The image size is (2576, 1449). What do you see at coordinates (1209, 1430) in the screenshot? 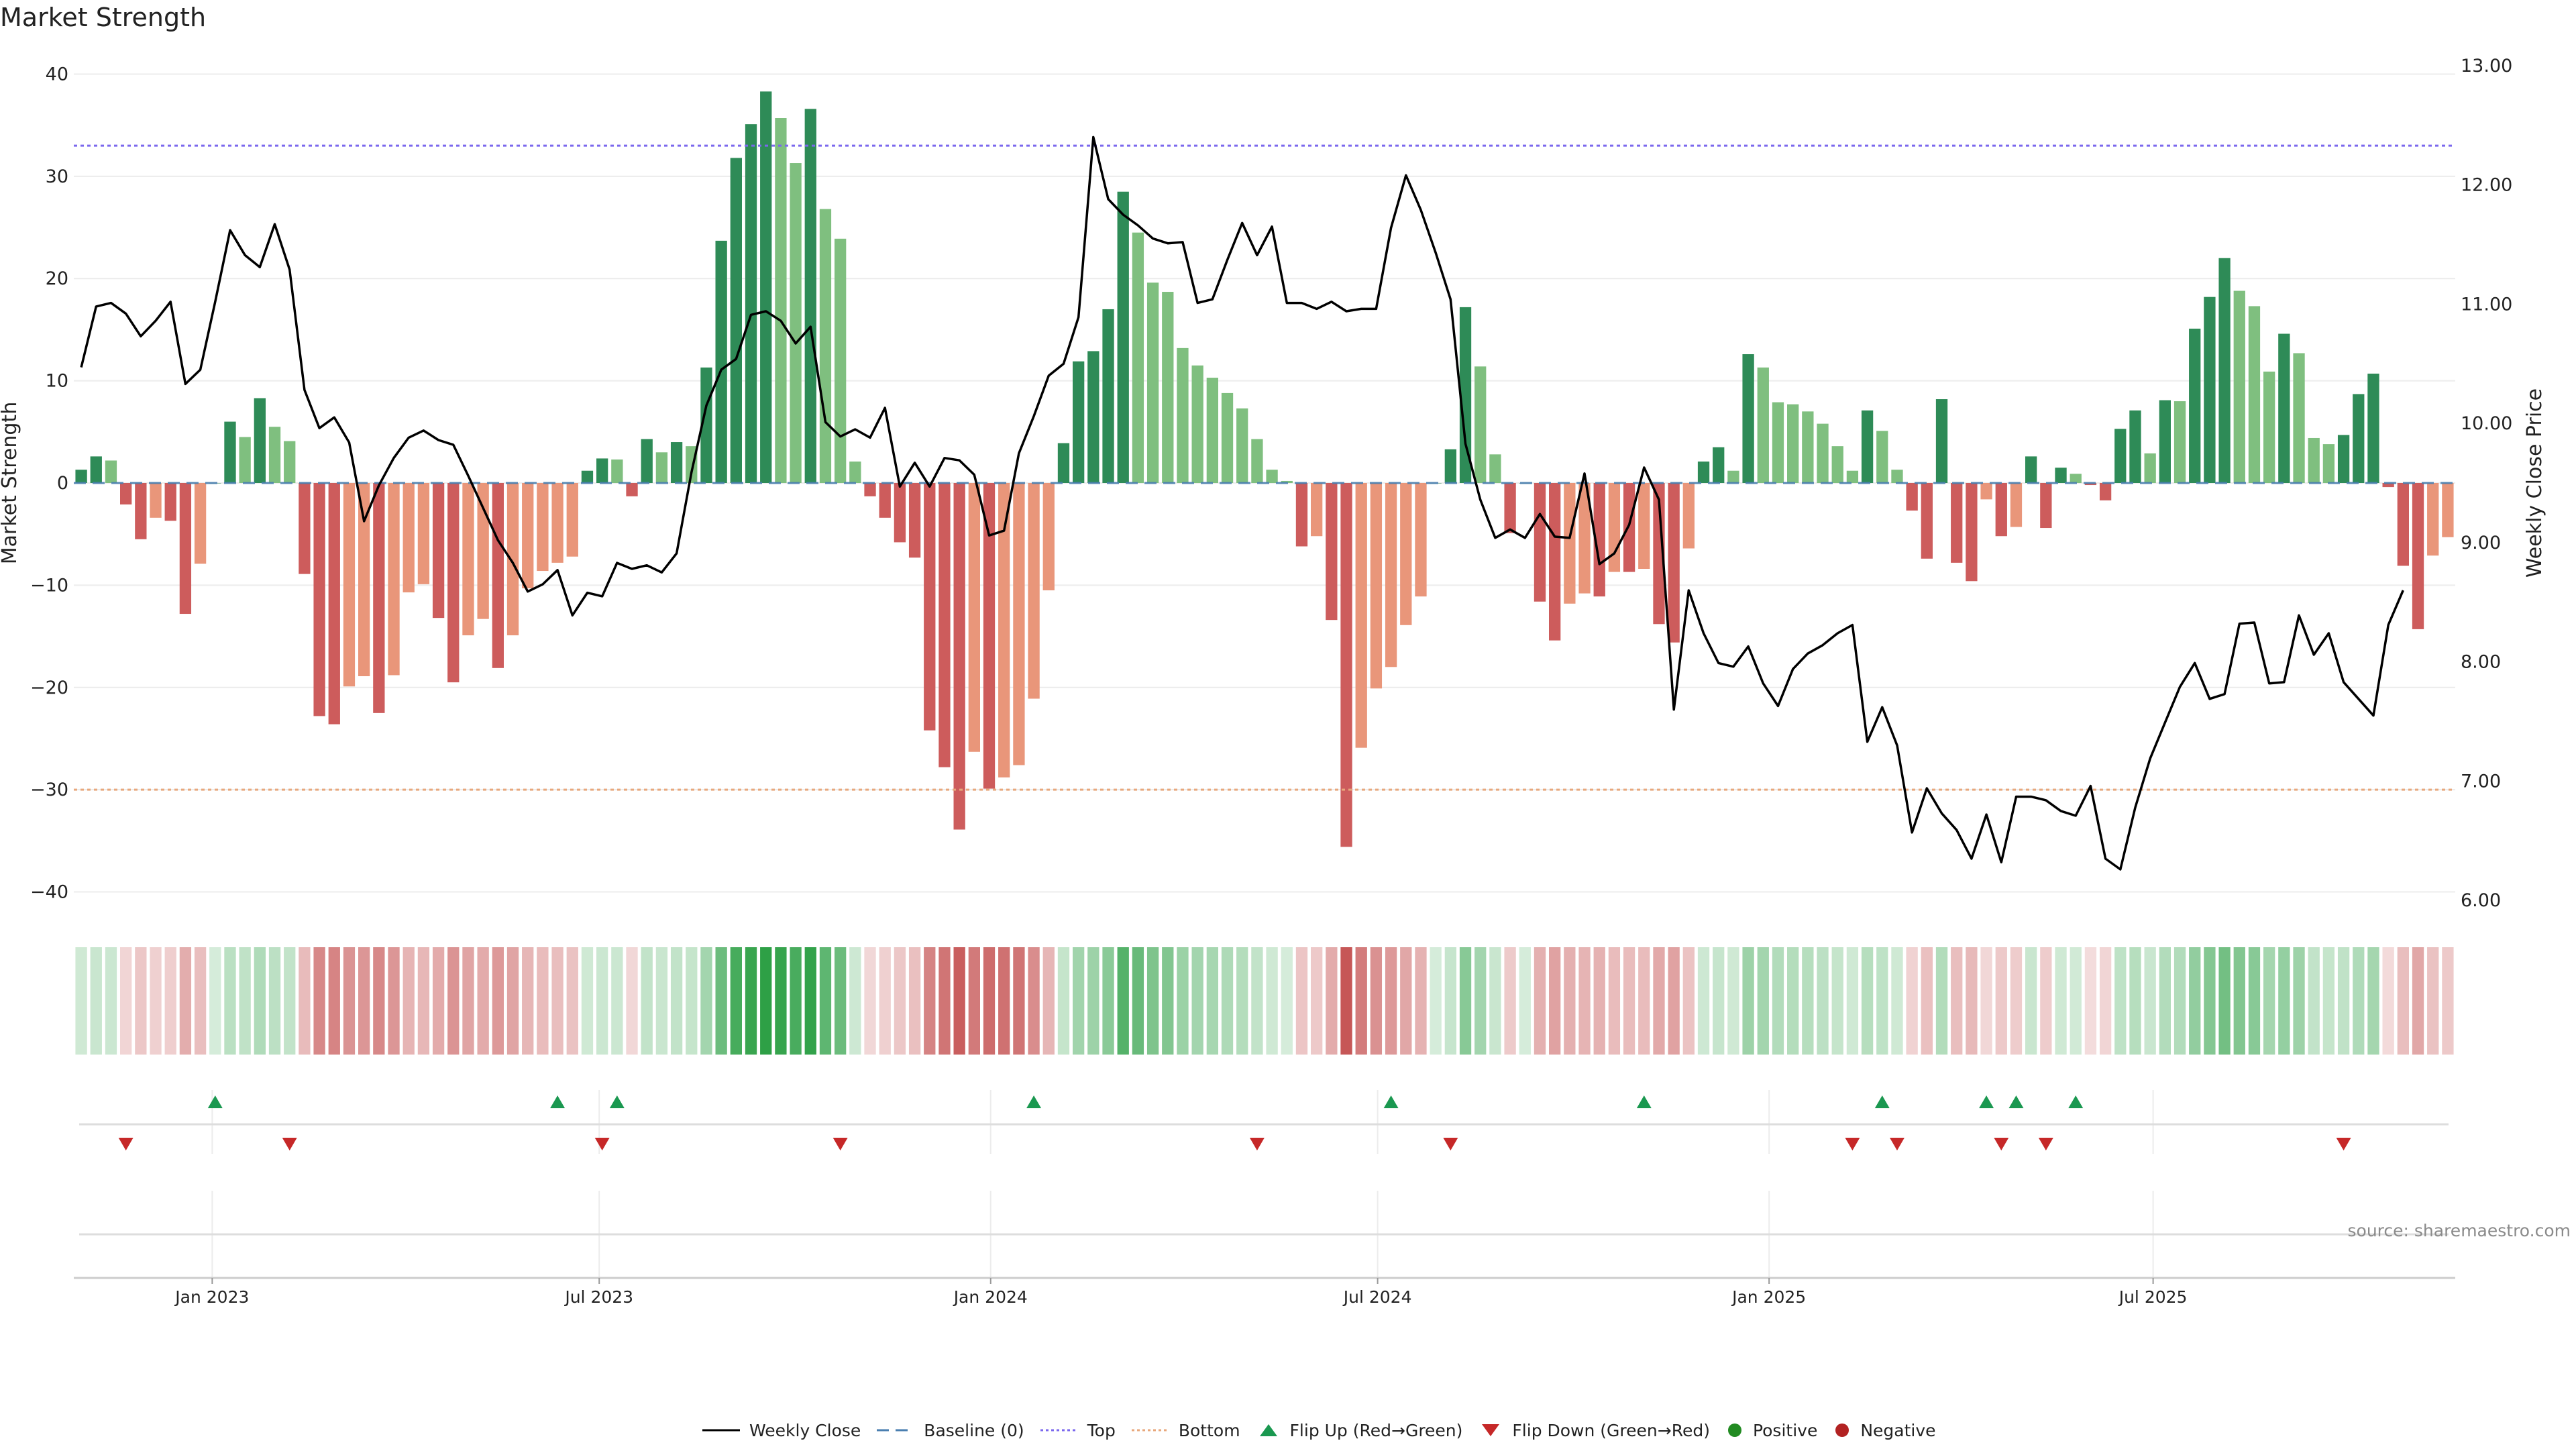
I see `legend-label: Bottom` at bounding box center [1209, 1430].